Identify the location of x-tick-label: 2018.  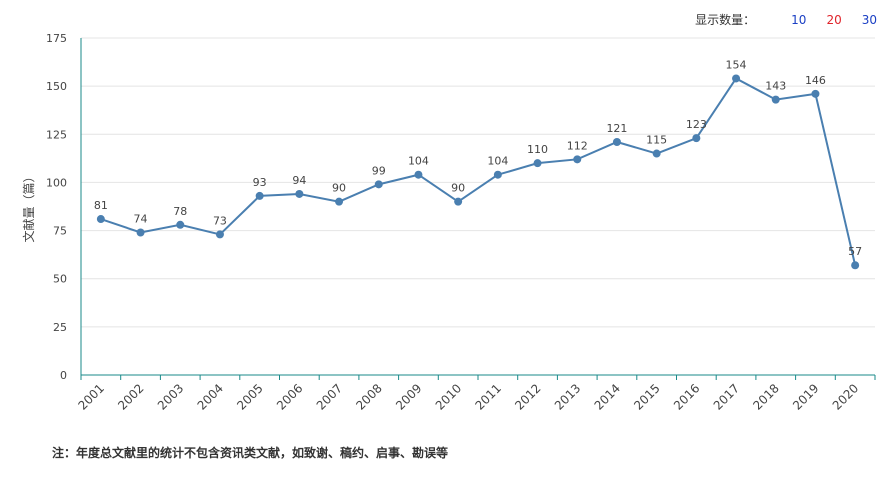
(765, 396).